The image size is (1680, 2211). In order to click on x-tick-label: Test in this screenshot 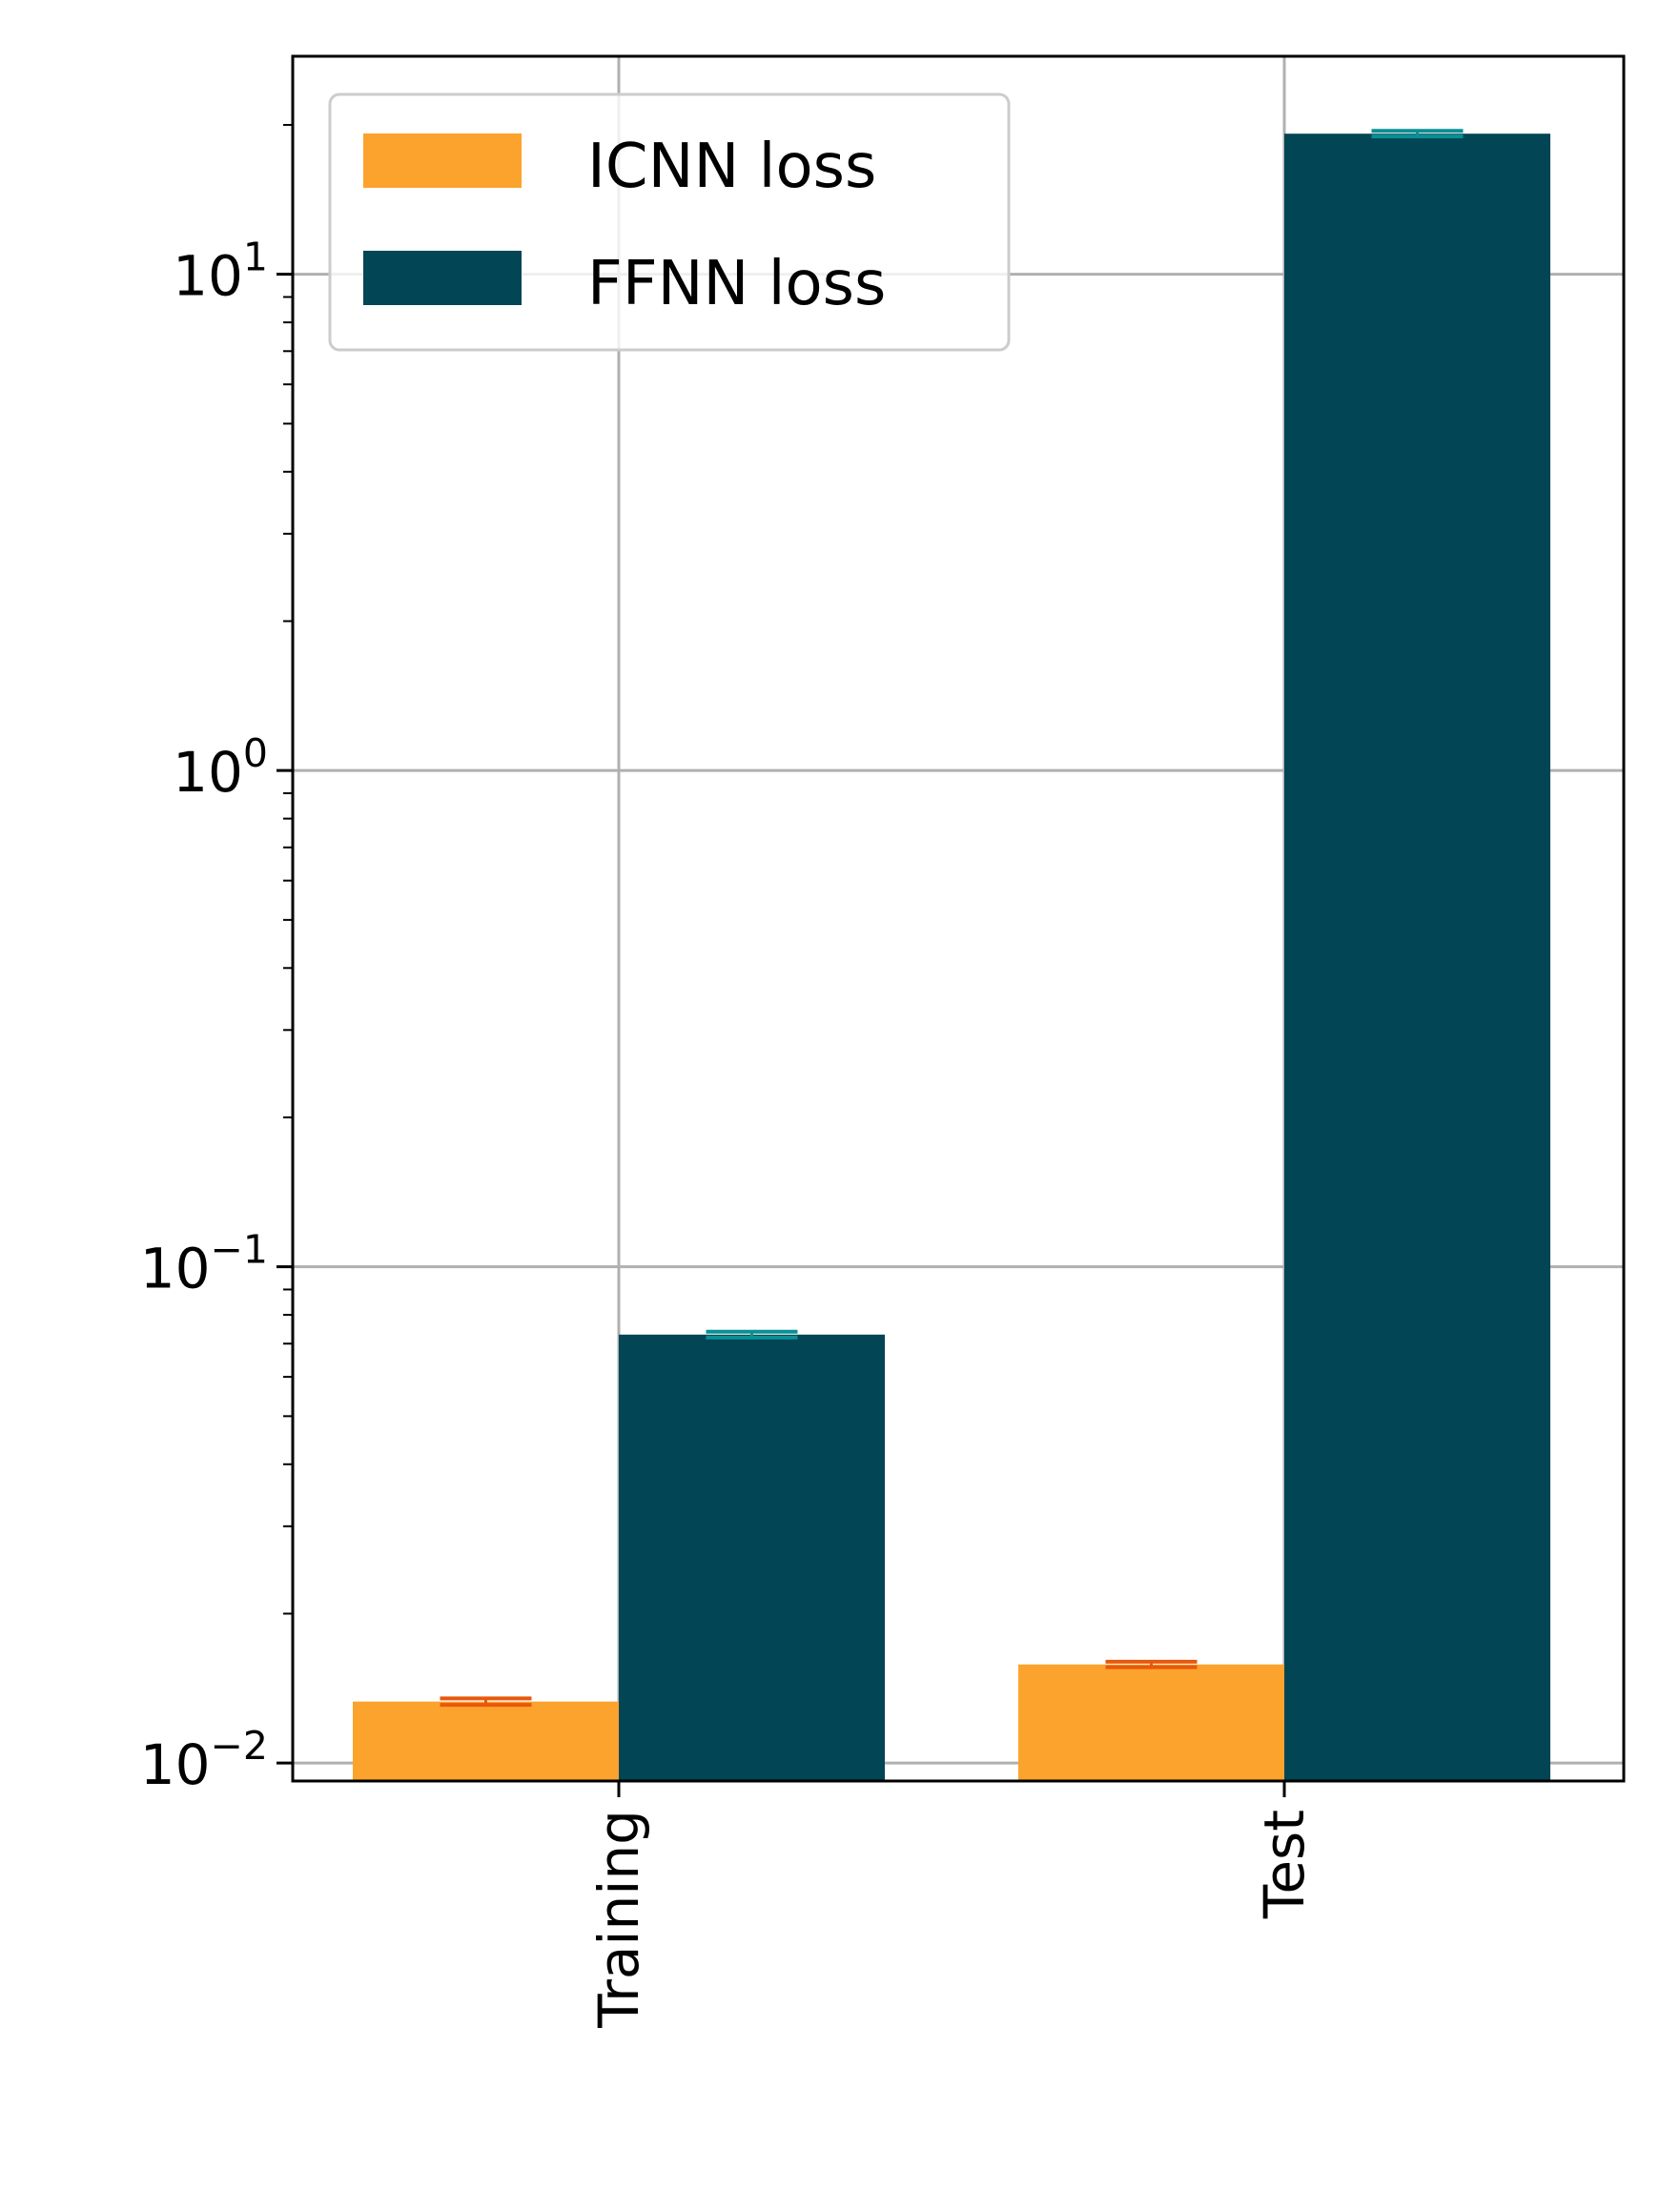, I will do `click(1284, 1865)`.